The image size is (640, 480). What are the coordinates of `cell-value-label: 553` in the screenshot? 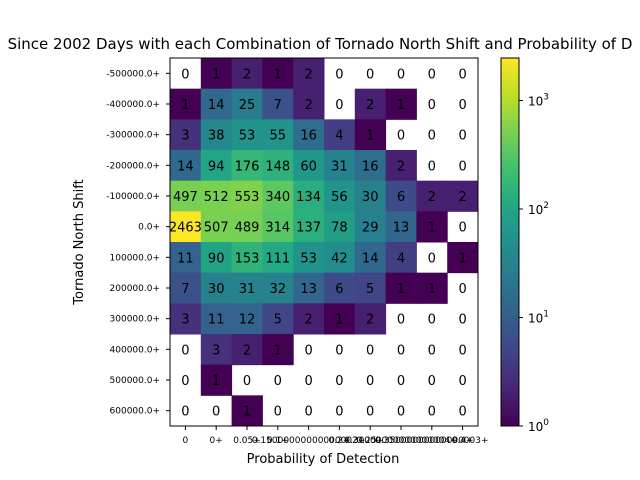 It's located at (247, 197).